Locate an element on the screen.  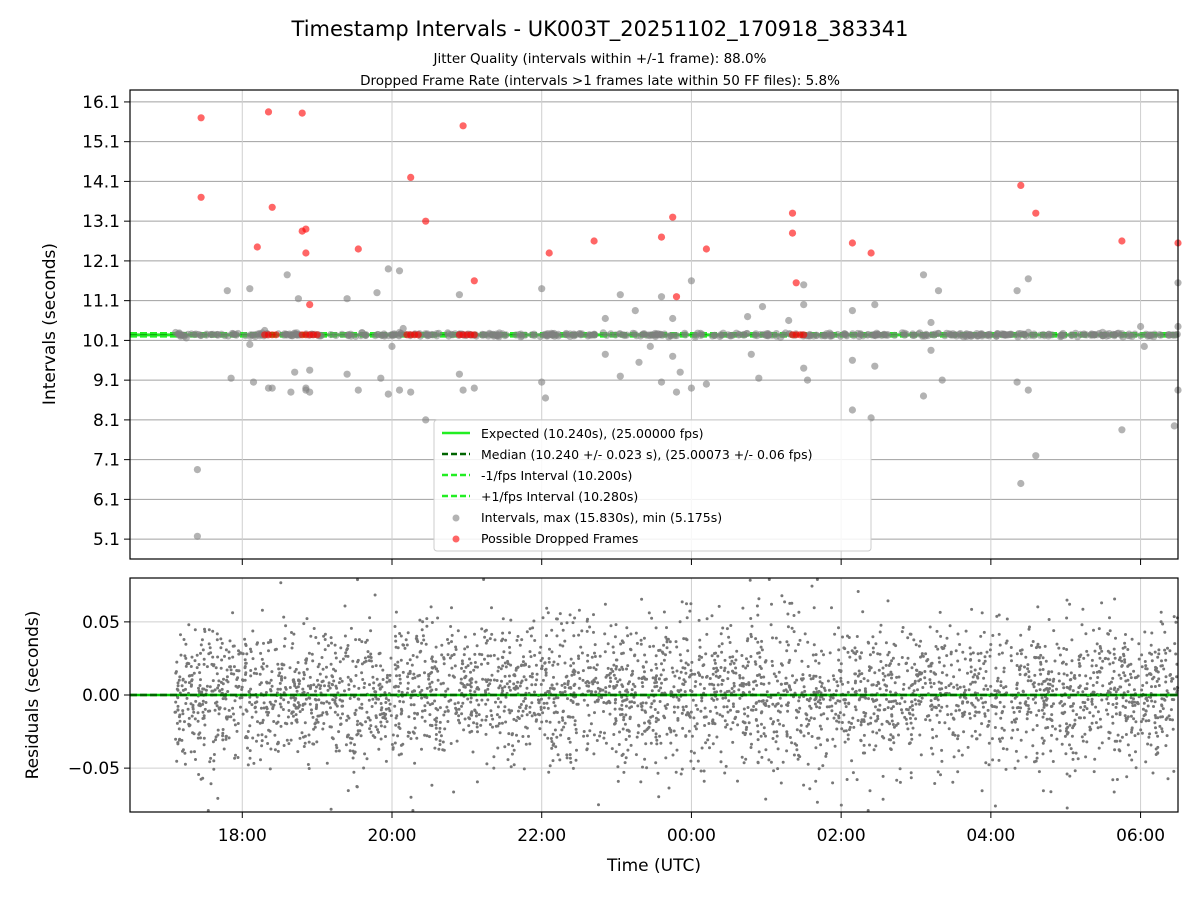
dropped-frame-point is located at coordinates (310, 305).